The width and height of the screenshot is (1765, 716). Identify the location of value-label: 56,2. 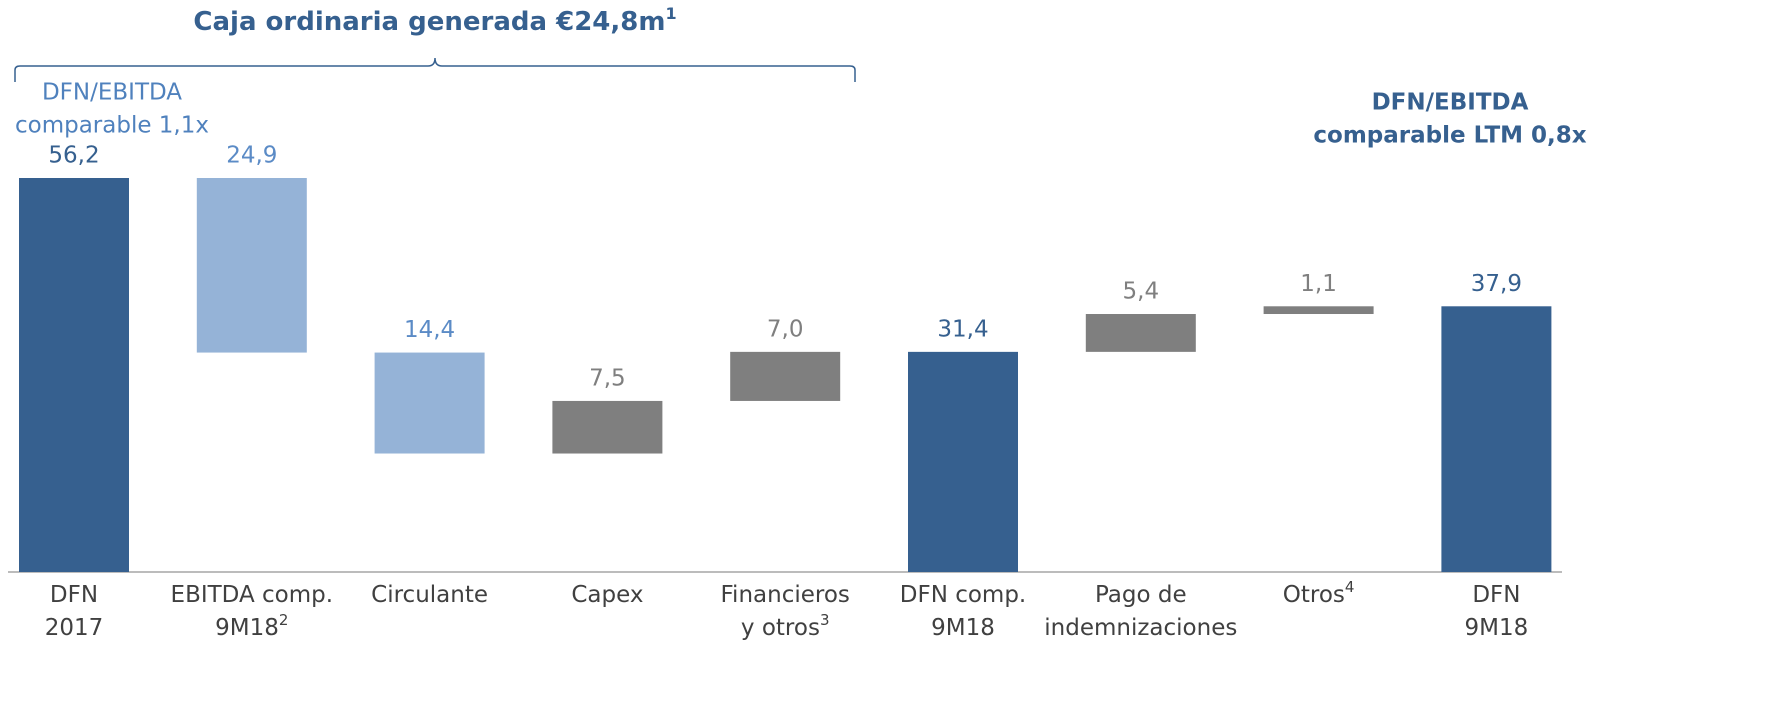
(73, 156).